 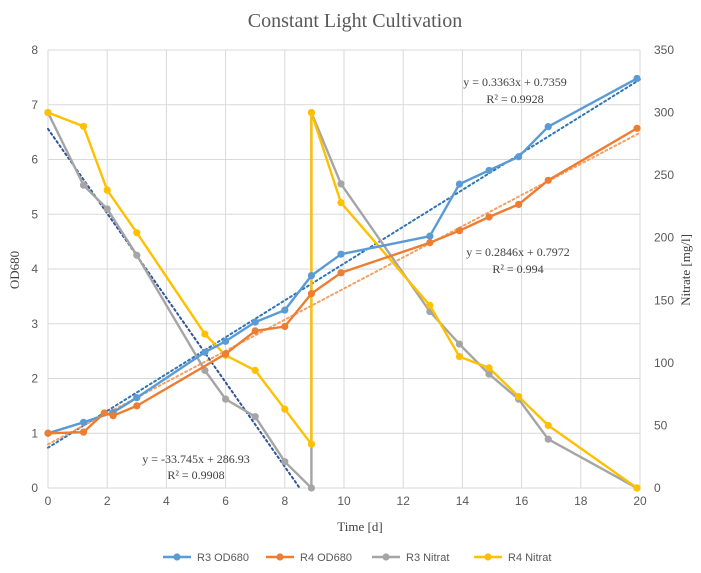 What do you see at coordinates (640, 501) in the screenshot?
I see `x-tick-label: 20` at bounding box center [640, 501].